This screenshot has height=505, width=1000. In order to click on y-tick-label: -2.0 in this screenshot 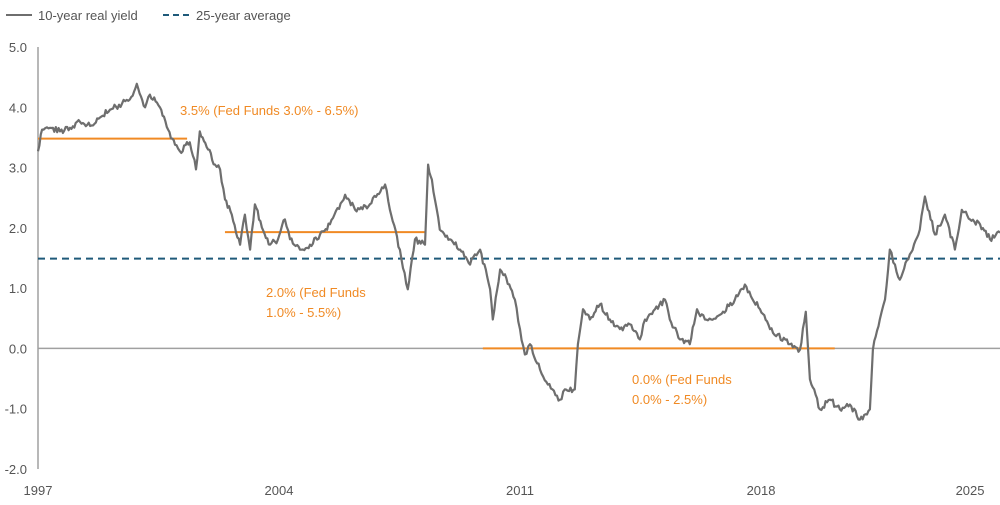, I will do `click(16, 469)`.